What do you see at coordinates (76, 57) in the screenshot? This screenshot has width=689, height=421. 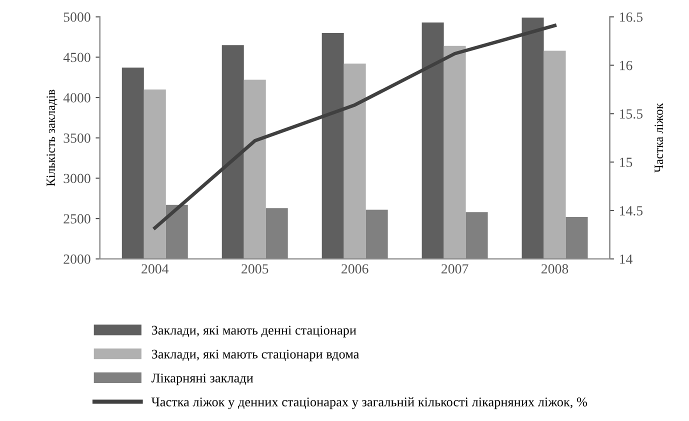 I see `y-tick-label: 4500` at bounding box center [76, 57].